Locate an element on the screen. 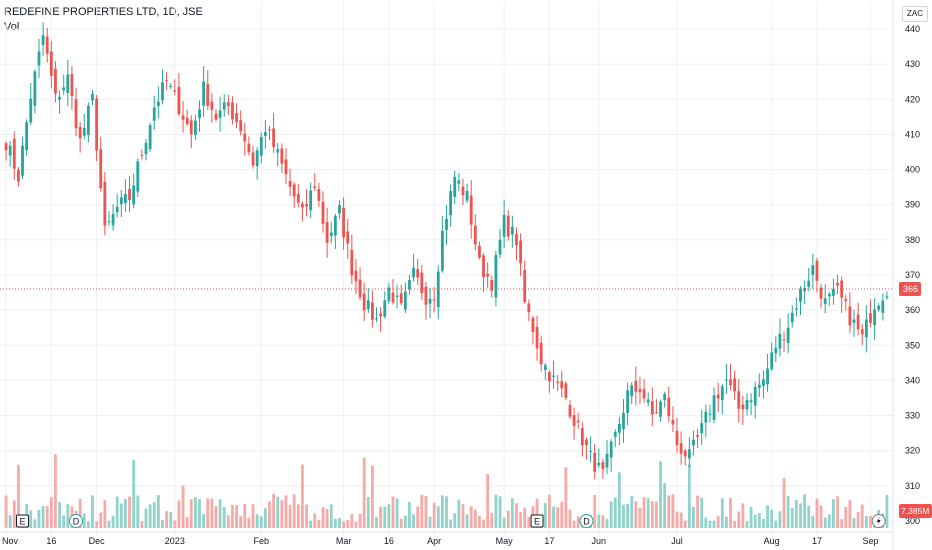  price-tick-label: 380 is located at coordinates (912, 240).